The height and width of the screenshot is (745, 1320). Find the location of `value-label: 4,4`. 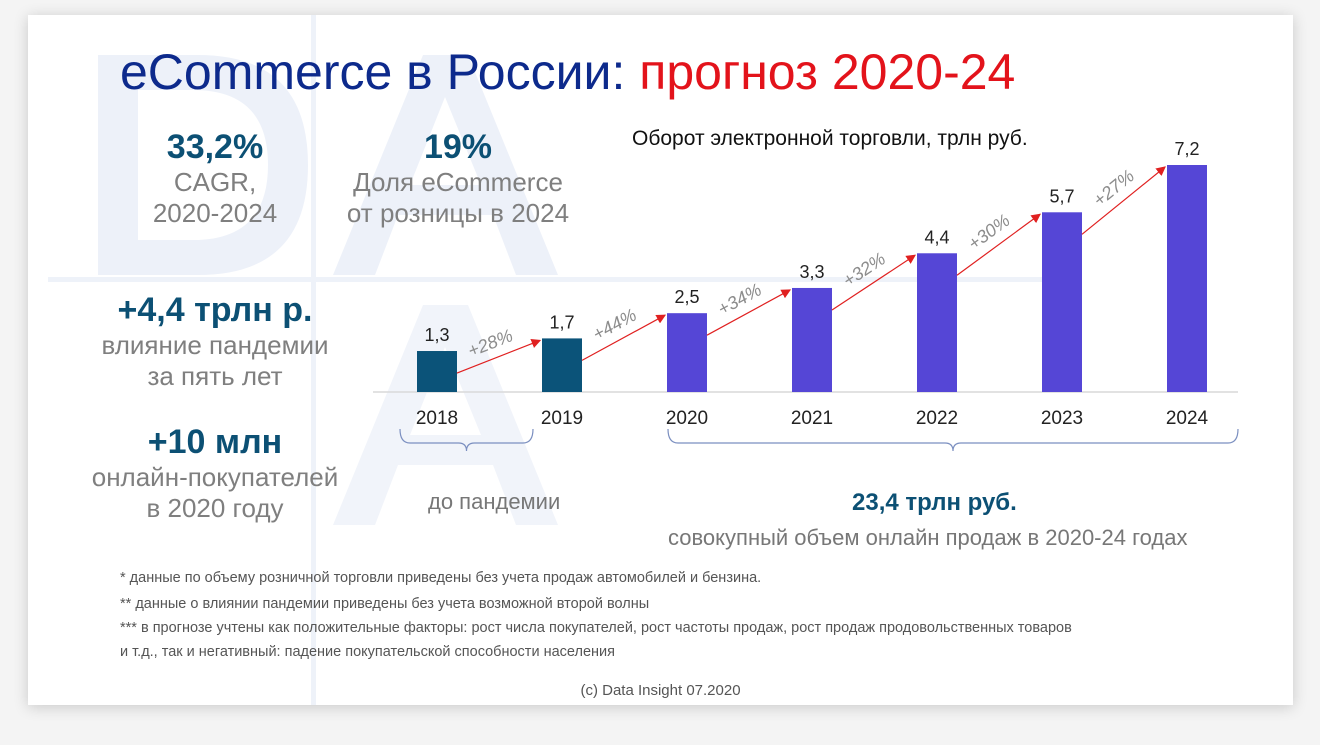

value-label: 4,4 is located at coordinates (936, 237).